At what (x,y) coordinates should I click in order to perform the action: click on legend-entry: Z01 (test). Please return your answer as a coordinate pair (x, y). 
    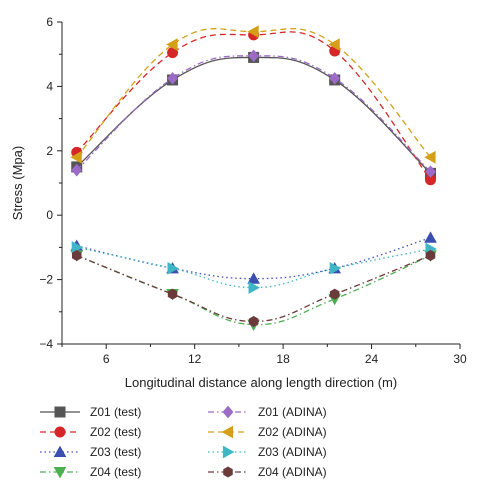
    Looking at the image, I should click on (90, 412).